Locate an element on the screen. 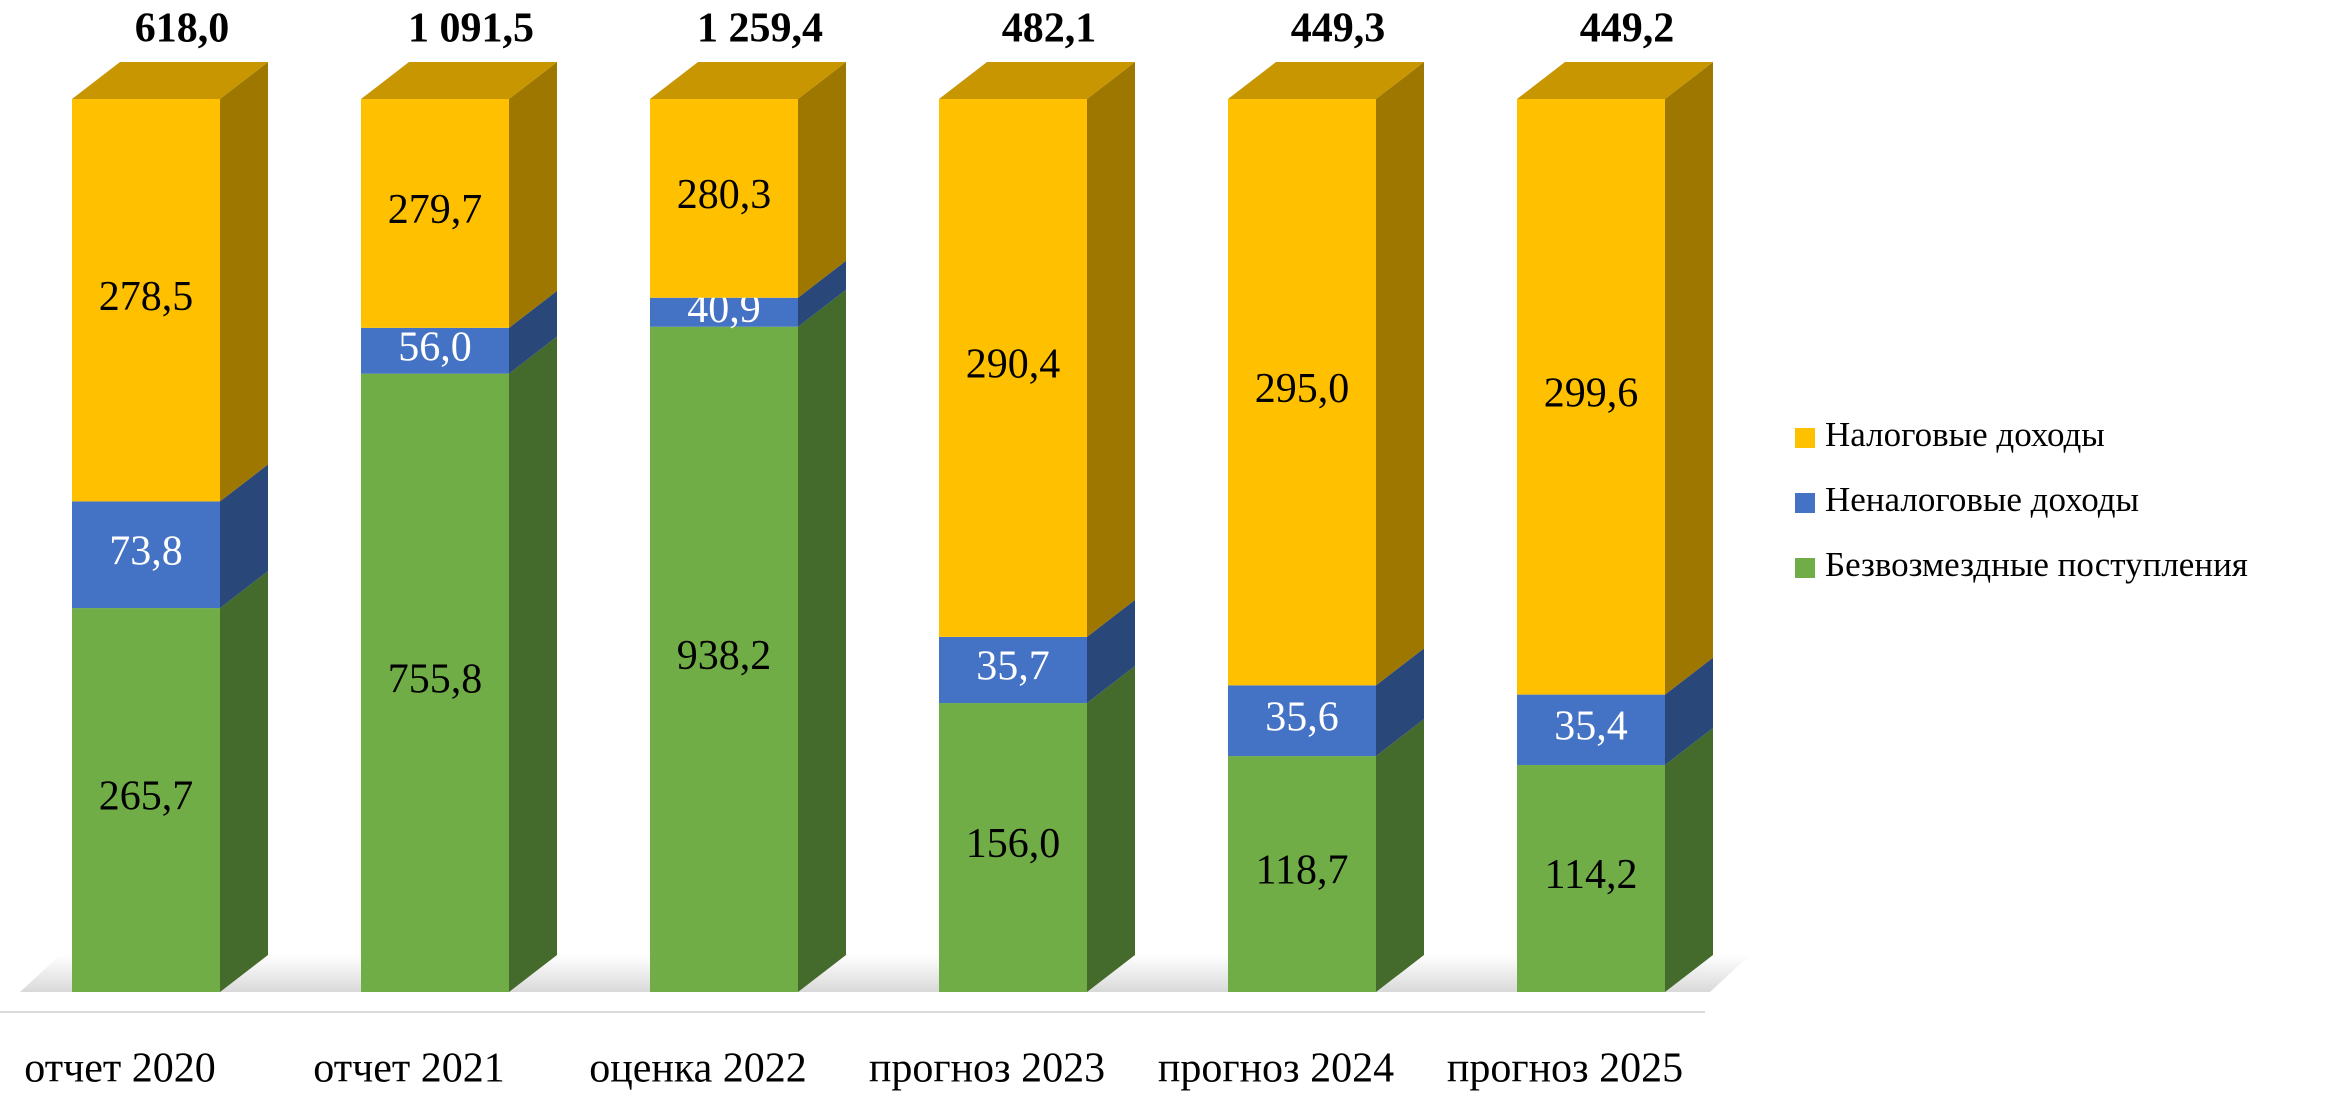 This screenshot has height=1095, width=2346. floor is located at coordinates (885, 973).